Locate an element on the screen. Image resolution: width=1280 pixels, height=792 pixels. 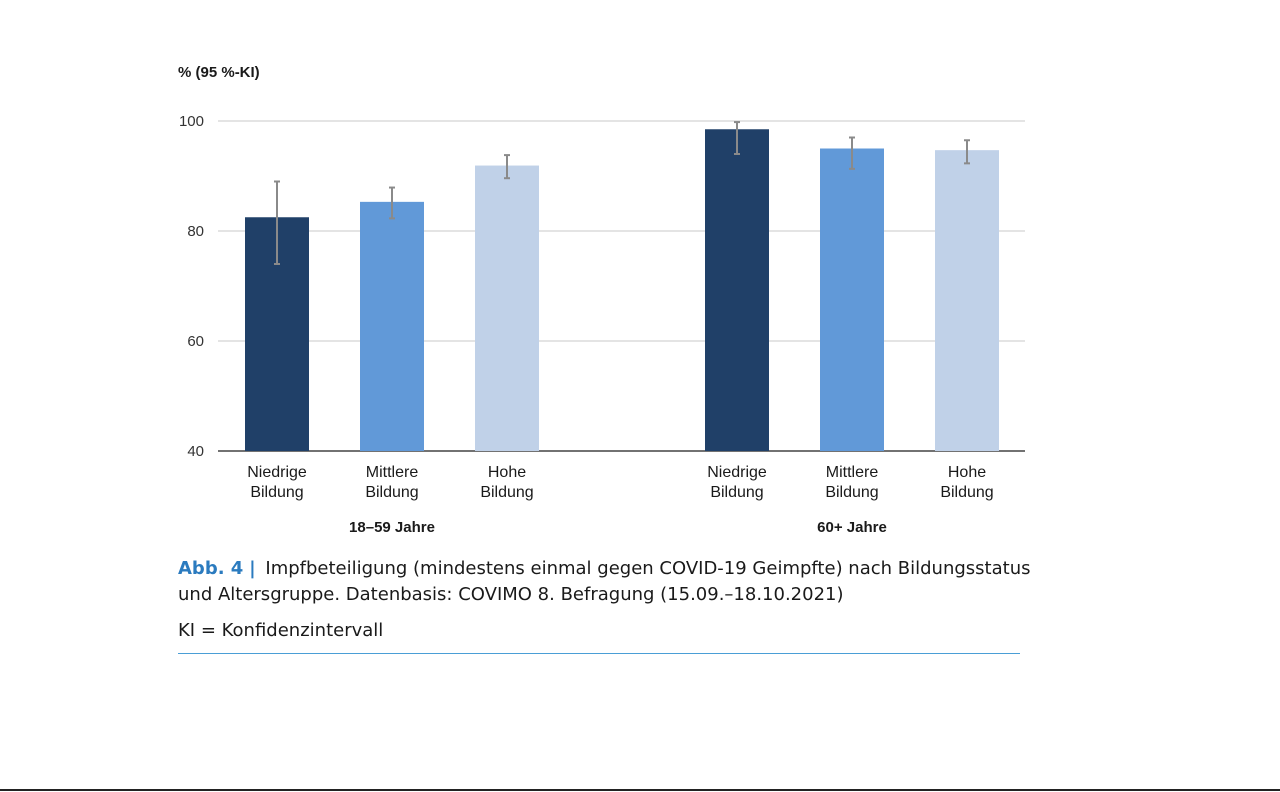
abbreviation-note: KI = Konfidenzintervall is located at coordinates (281, 630).